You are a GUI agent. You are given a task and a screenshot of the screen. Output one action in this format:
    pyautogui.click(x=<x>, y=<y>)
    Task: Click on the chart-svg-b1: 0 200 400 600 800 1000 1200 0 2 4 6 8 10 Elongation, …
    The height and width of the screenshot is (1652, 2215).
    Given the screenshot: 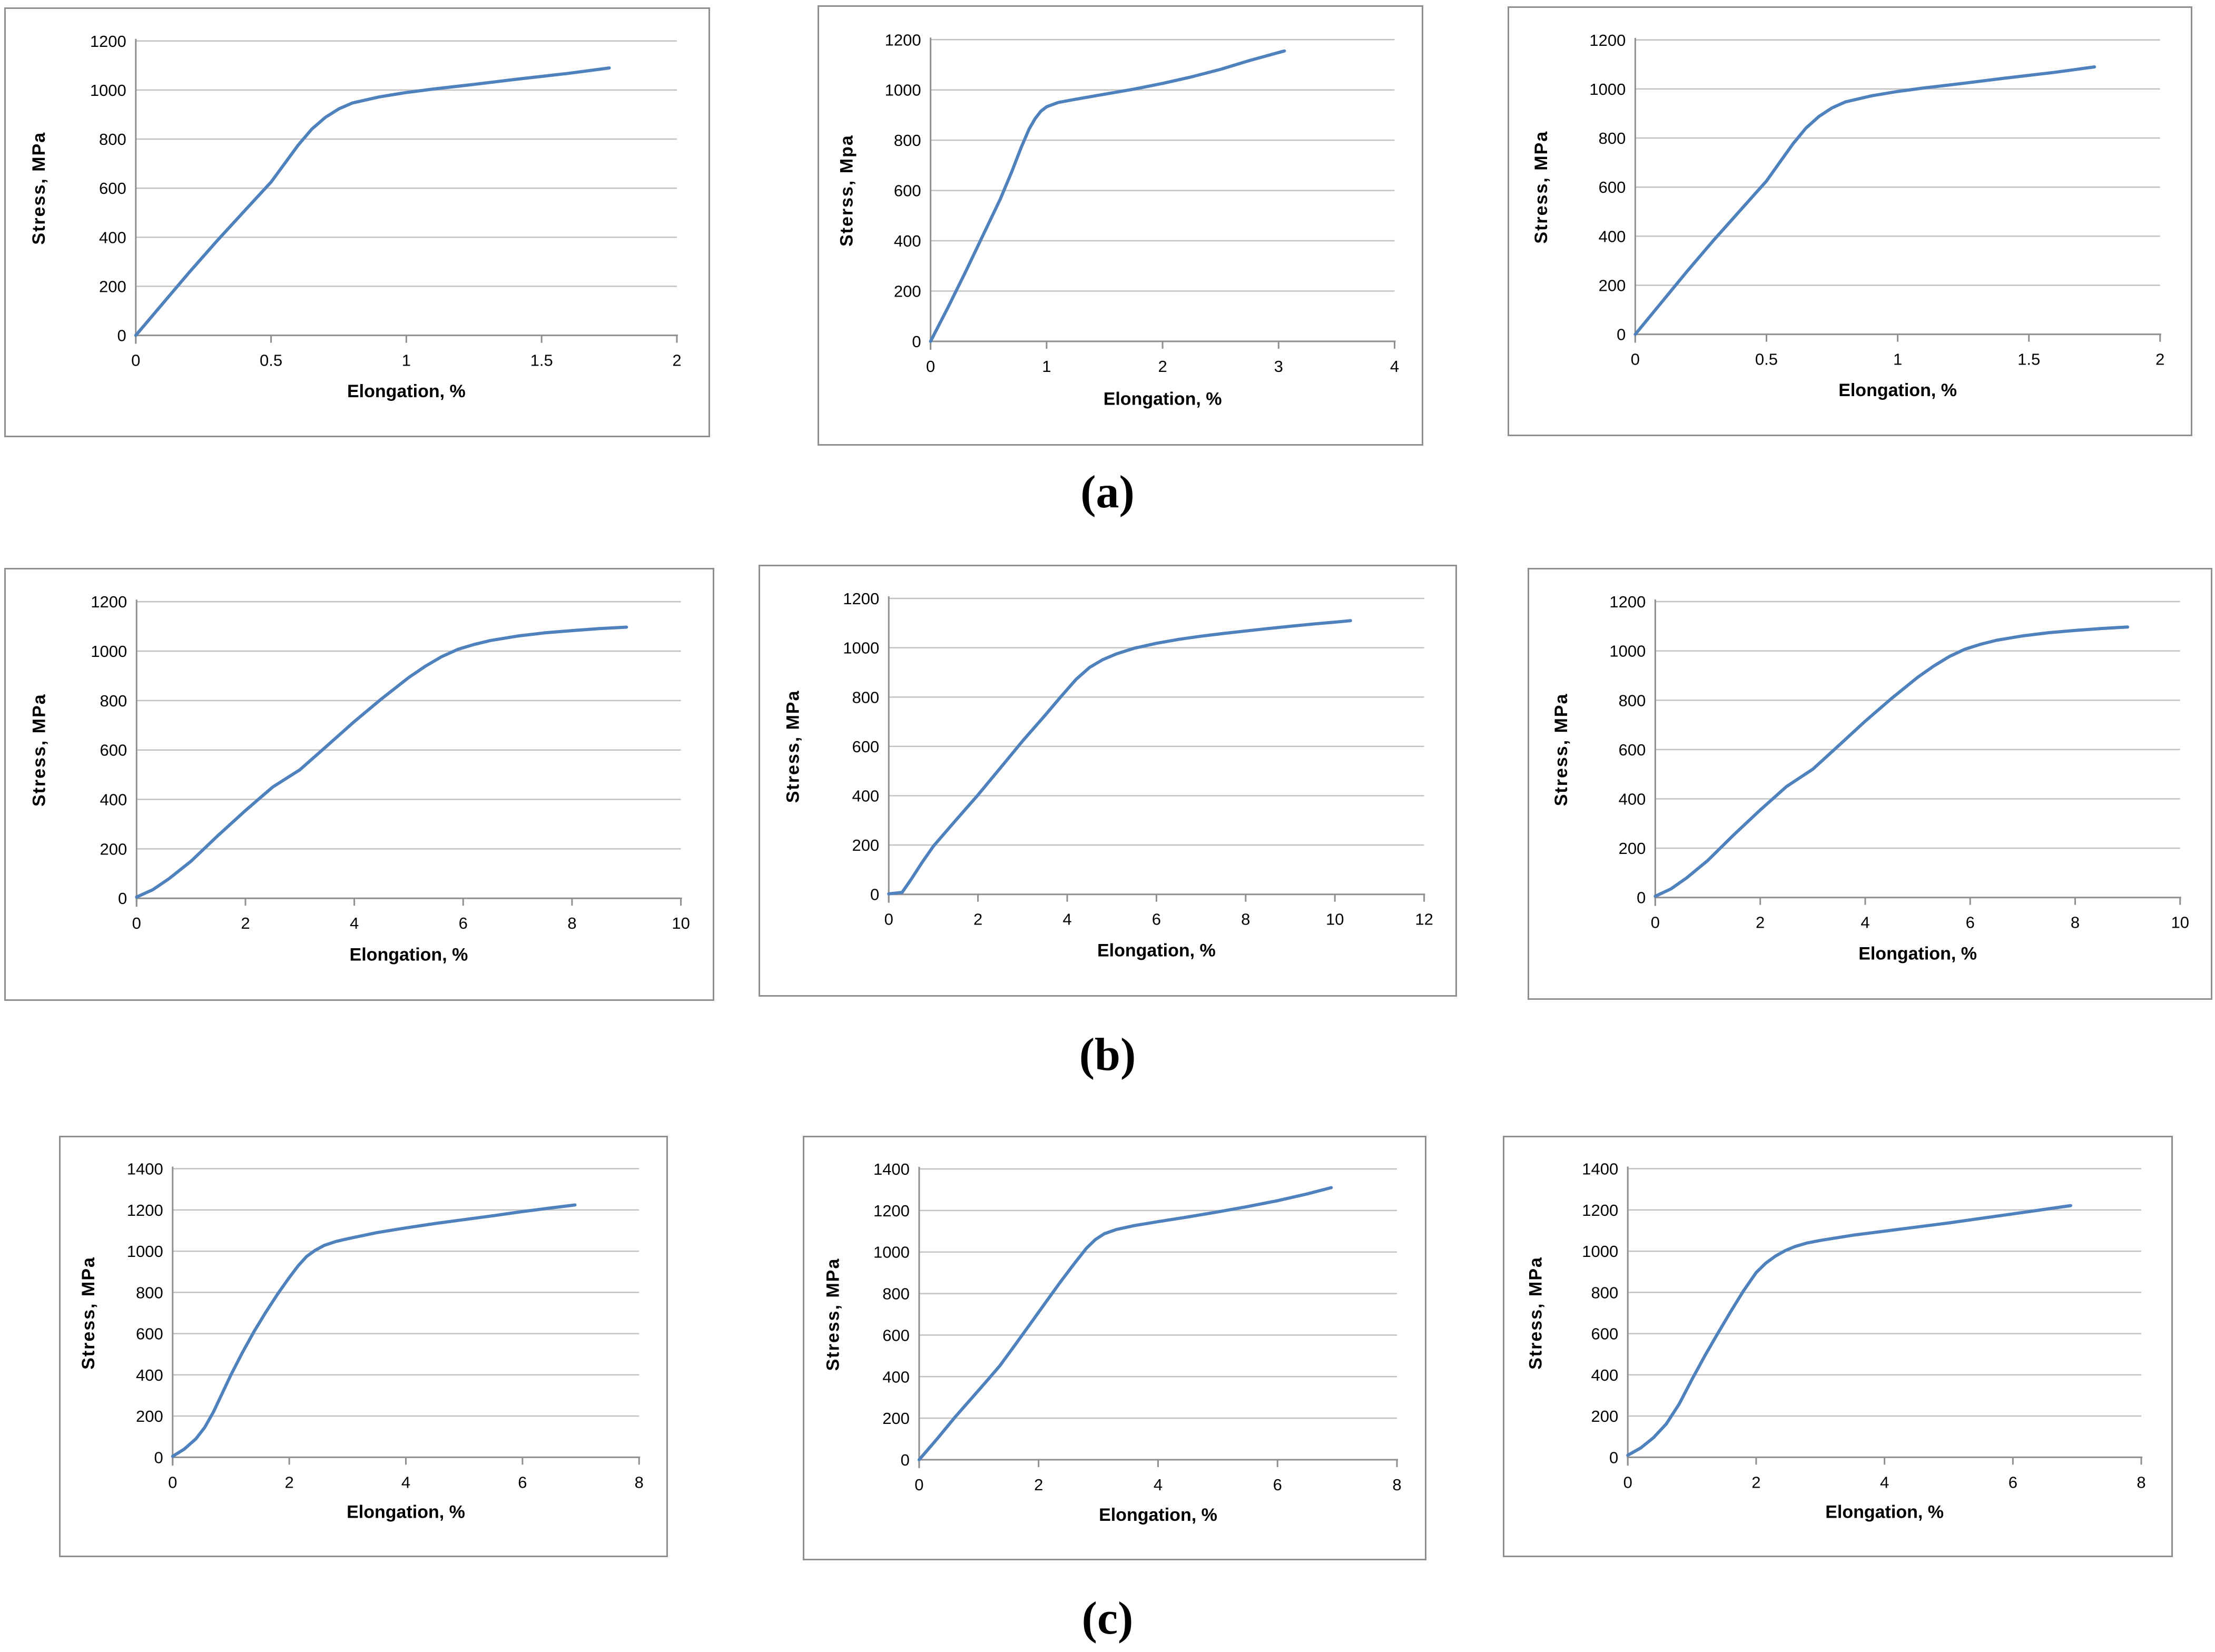 What is the action you would take?
    pyautogui.click(x=359, y=779)
    